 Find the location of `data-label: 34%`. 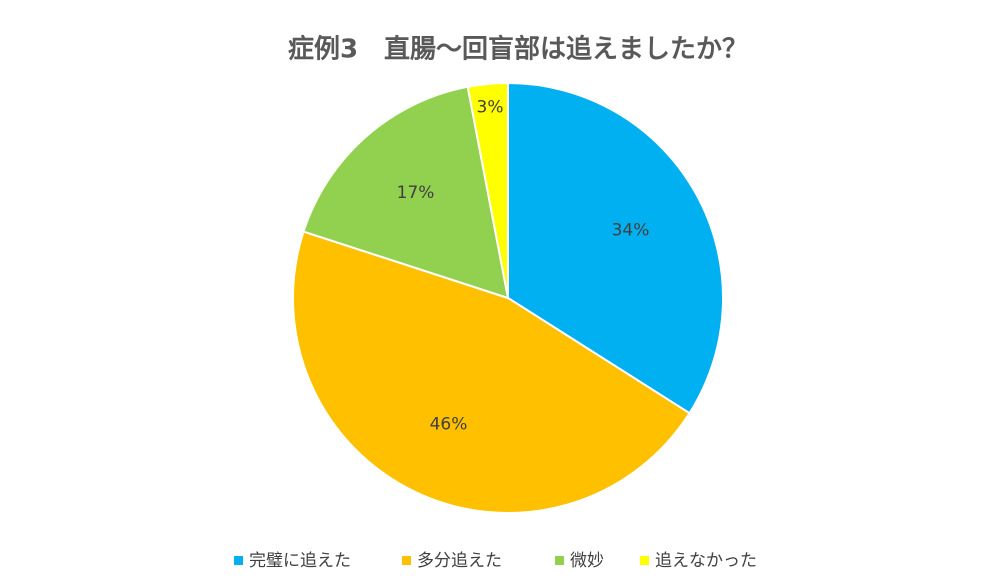

data-label: 34% is located at coordinates (631, 231).